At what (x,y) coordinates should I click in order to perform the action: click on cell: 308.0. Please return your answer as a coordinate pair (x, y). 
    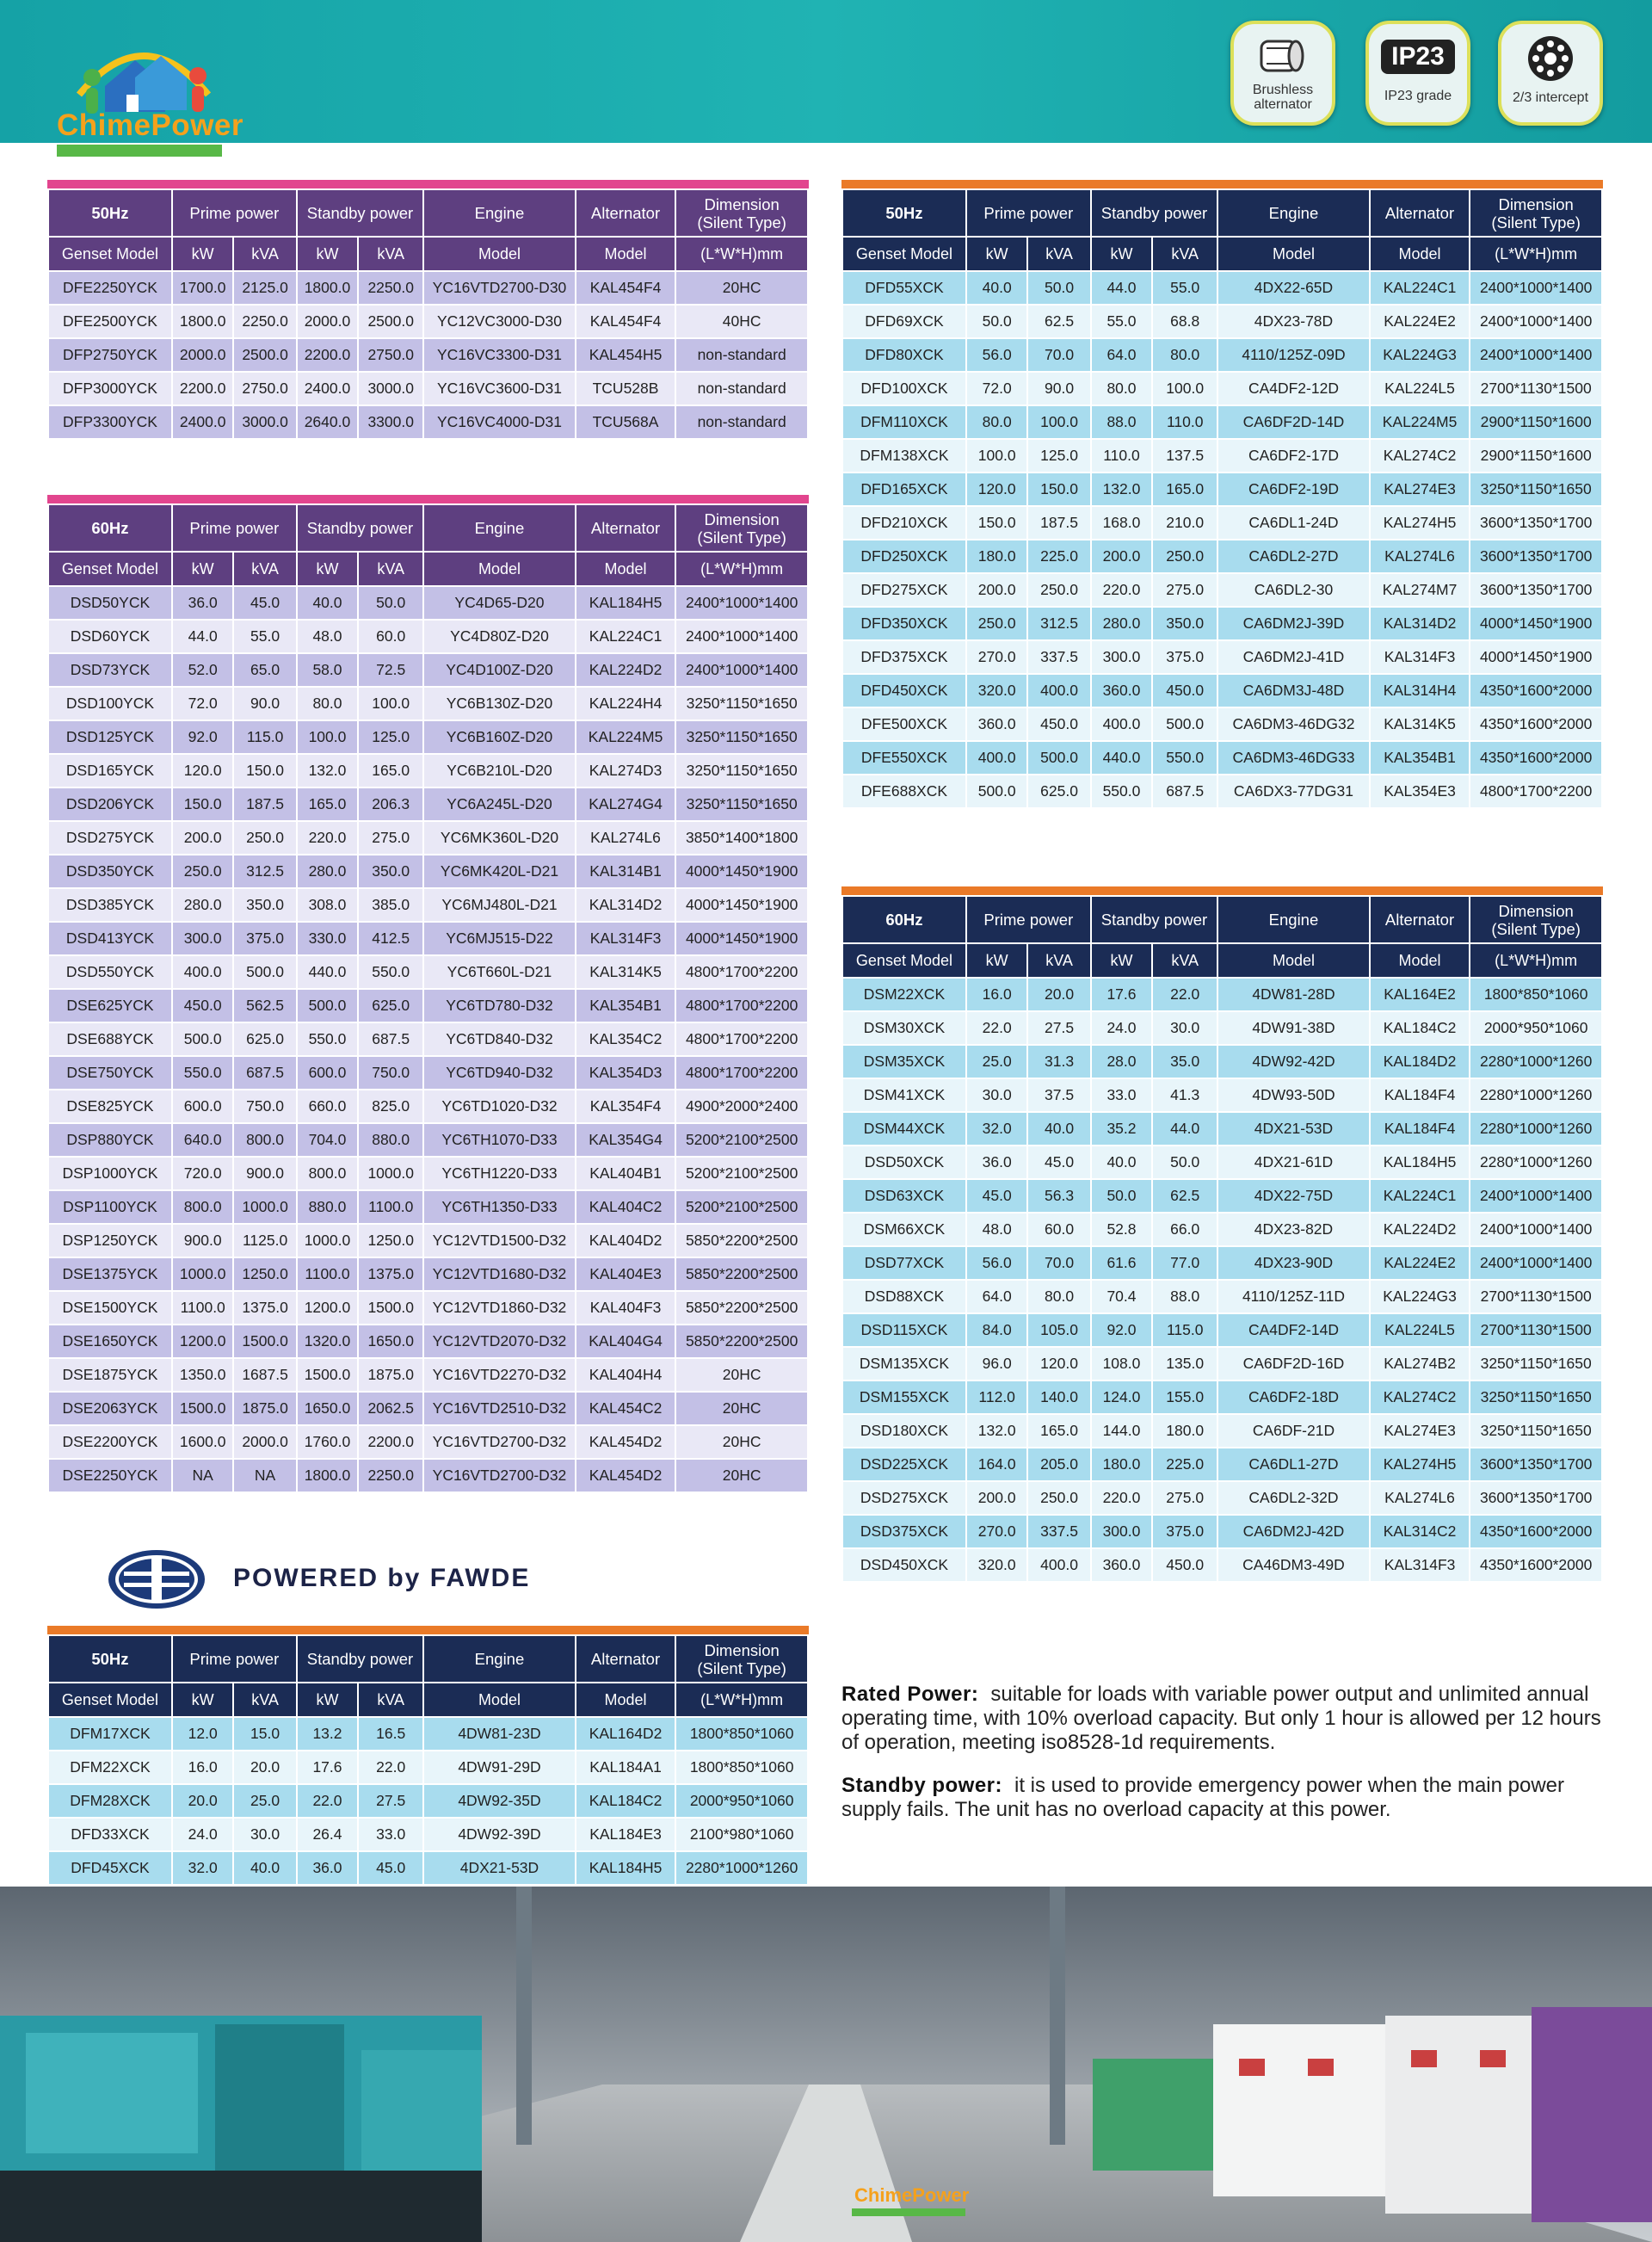
    Looking at the image, I should click on (327, 905).